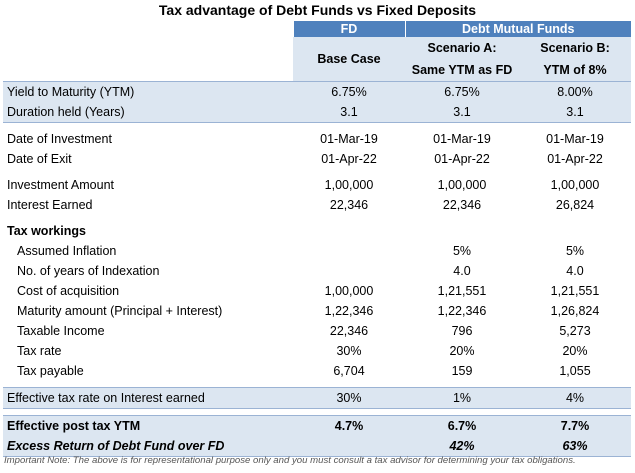  What do you see at coordinates (575, 398) in the screenshot?
I see `scenario-b-value: 4%` at bounding box center [575, 398].